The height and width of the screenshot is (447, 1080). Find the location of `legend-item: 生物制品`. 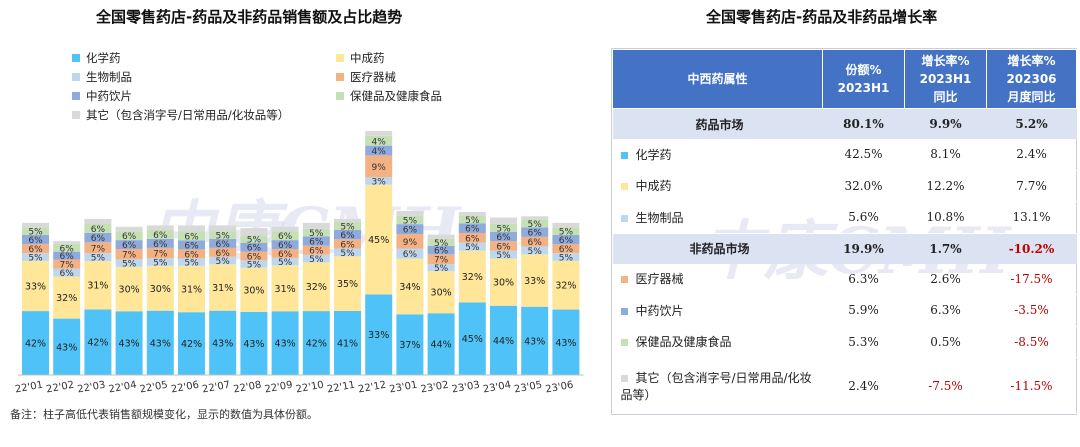

legend-item: 生物制品 is located at coordinates (102, 77).